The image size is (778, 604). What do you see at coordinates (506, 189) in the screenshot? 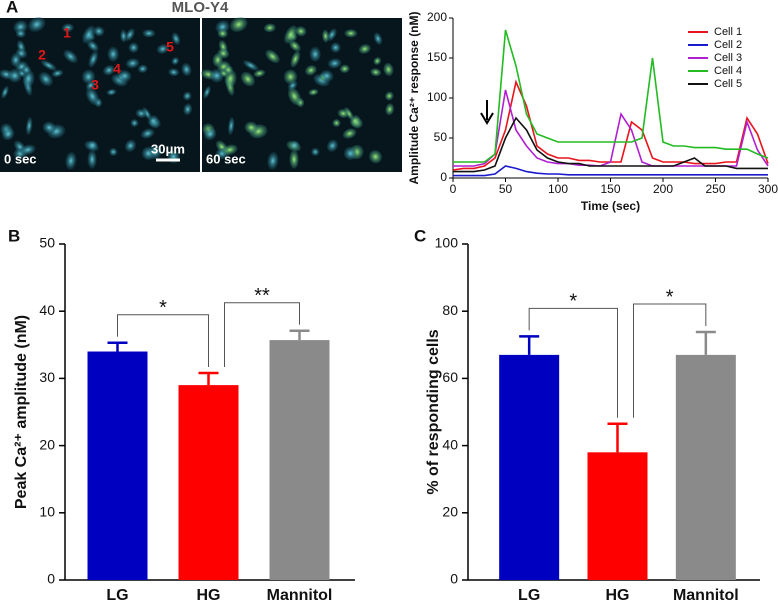
I see `x-tick-label: 50` at bounding box center [506, 189].